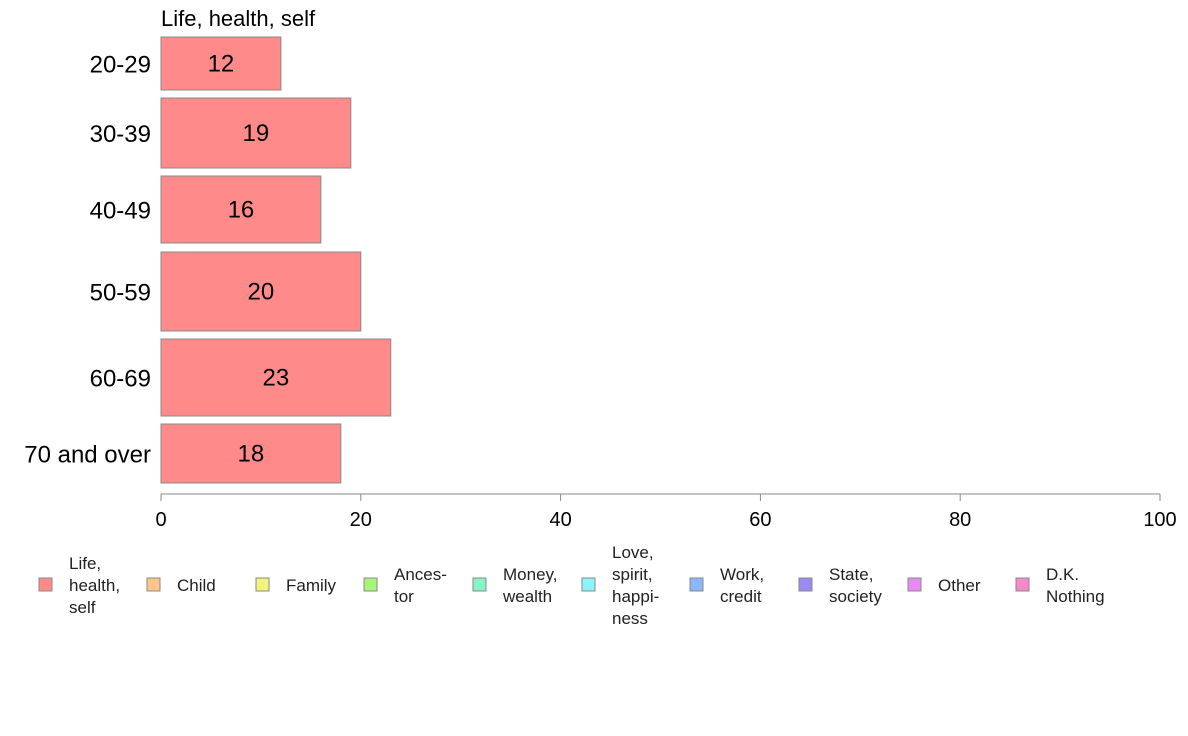 This screenshot has height=736, width=1188. What do you see at coordinates (530, 585) in the screenshot?
I see `legend-label: Money, wealth` at bounding box center [530, 585].